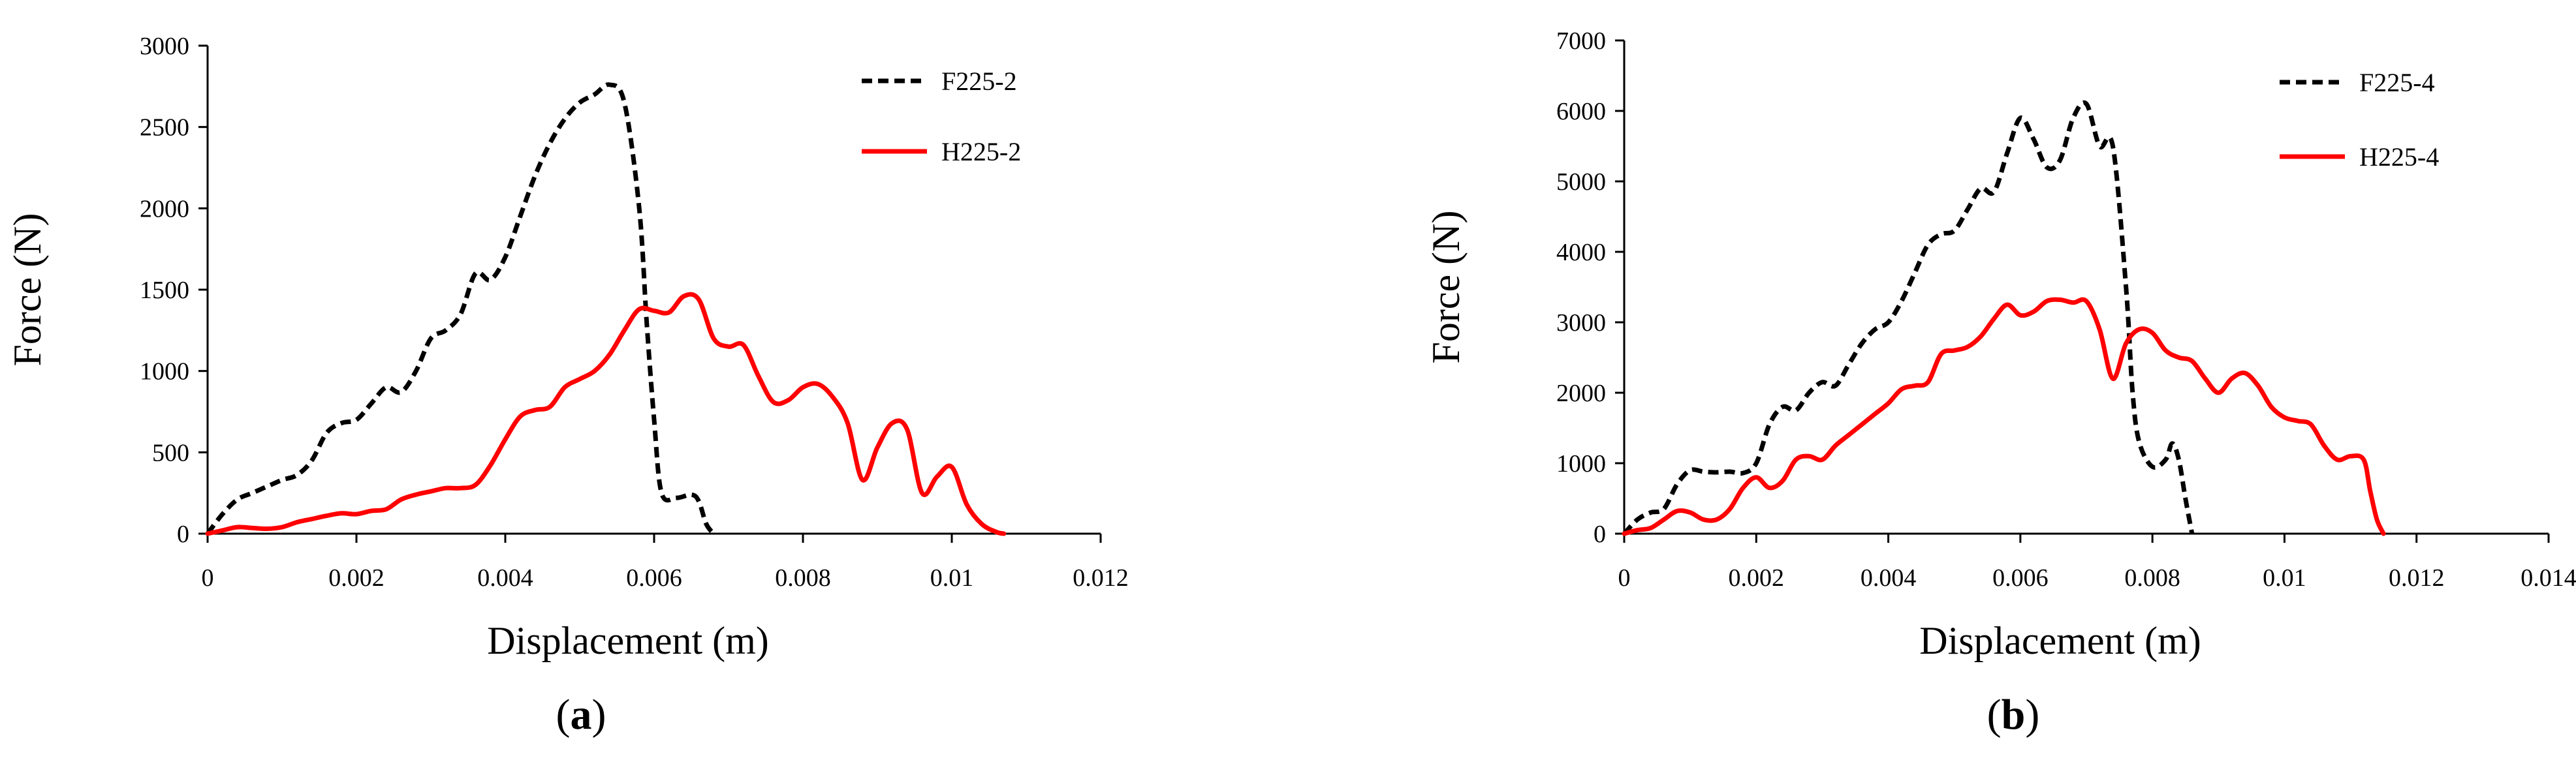 Image resolution: width=2576 pixels, height=762 pixels. I want to click on legend-label-h225-2: H225-2, so click(981, 151).